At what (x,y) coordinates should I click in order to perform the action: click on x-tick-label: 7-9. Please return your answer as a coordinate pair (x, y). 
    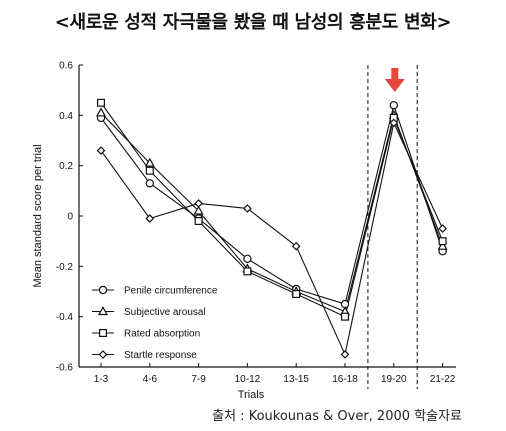
    Looking at the image, I should click on (198, 379).